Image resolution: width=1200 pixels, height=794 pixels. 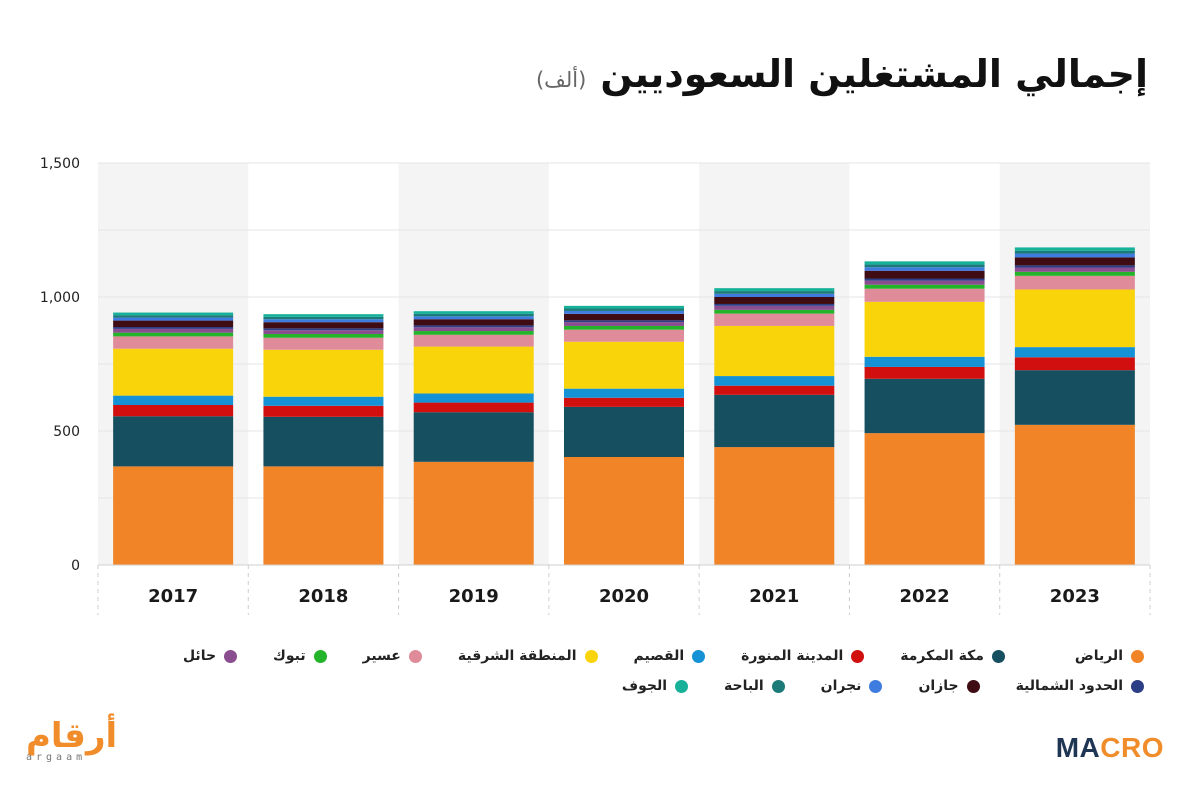 I want to click on legend-item: الجوف, so click(x=655, y=686).